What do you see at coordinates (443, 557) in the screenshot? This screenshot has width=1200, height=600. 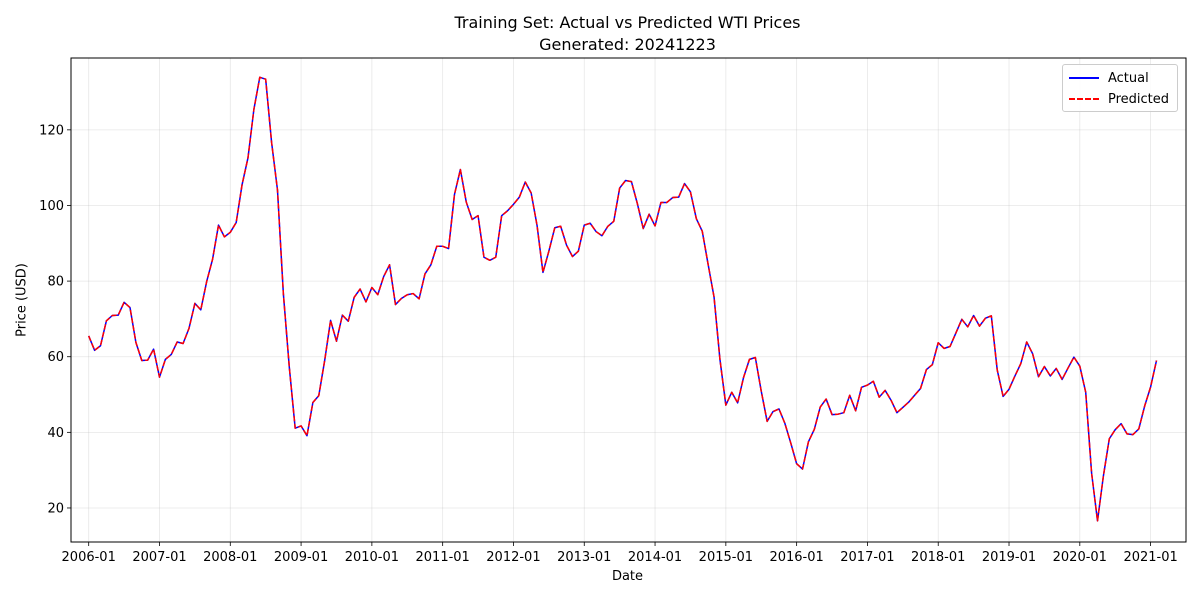 I see `x-tick-label: 2011-01` at bounding box center [443, 557].